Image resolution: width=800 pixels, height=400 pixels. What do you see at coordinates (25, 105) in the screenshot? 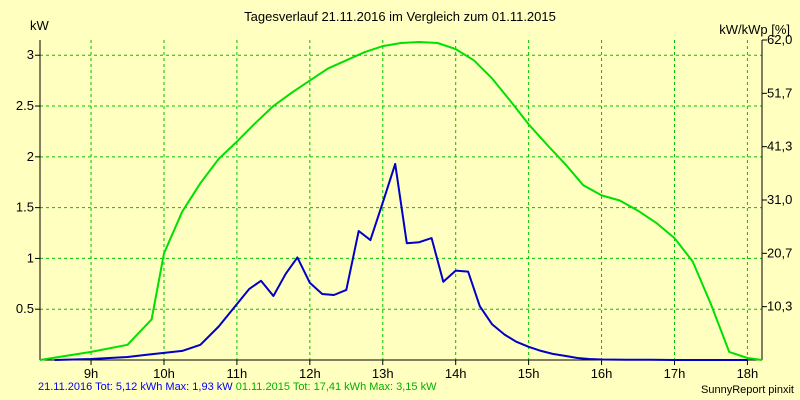
I see `y-tick-label: 2.5` at bounding box center [25, 105].